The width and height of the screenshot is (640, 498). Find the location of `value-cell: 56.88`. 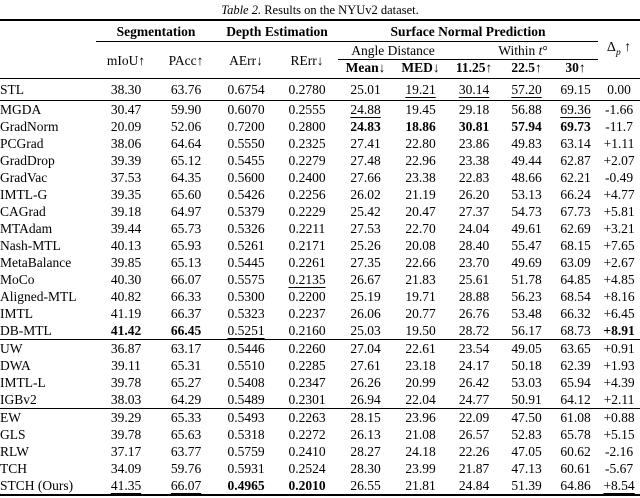

value-cell: 56.88 is located at coordinates (526, 109).